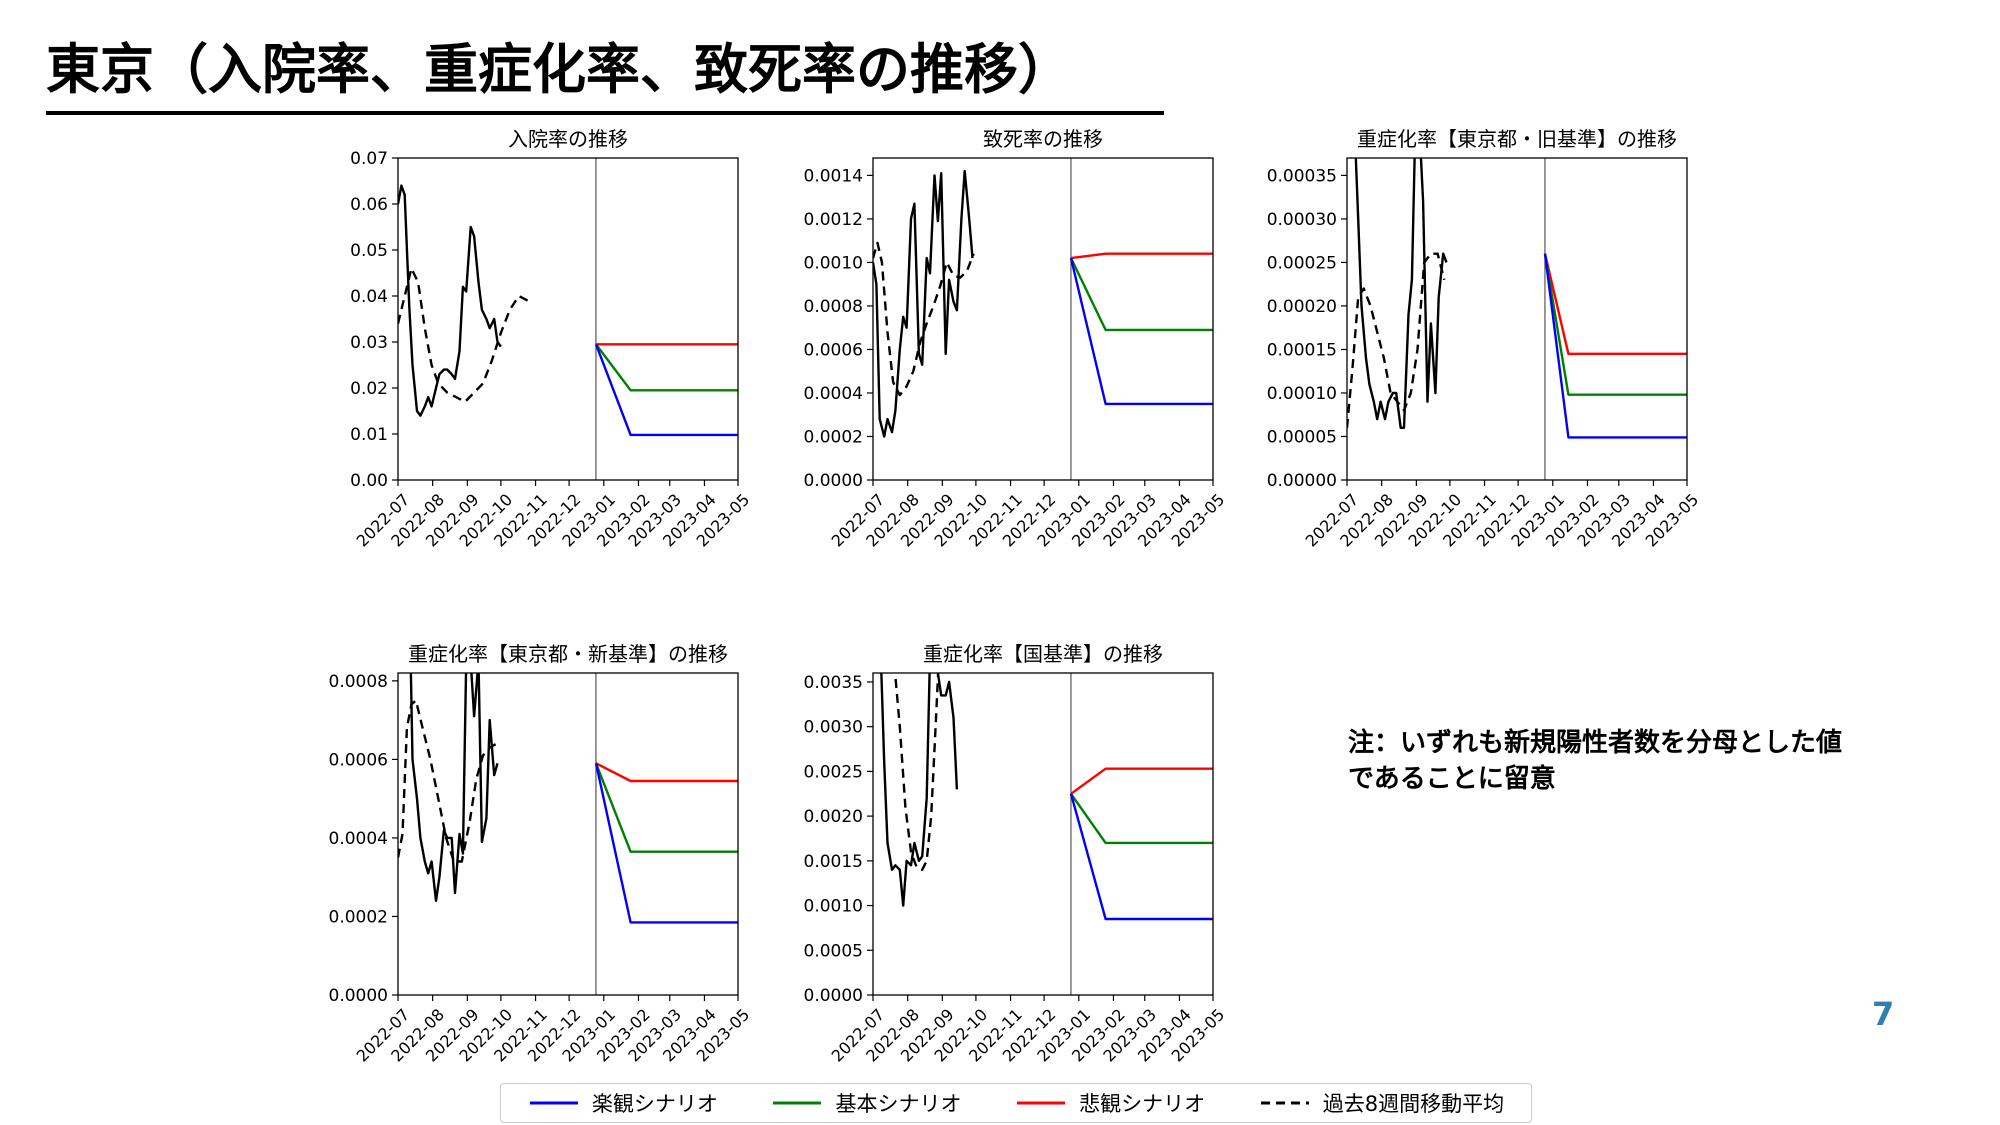  I want to click on y-tick-label: 0.0005, so click(833, 951).